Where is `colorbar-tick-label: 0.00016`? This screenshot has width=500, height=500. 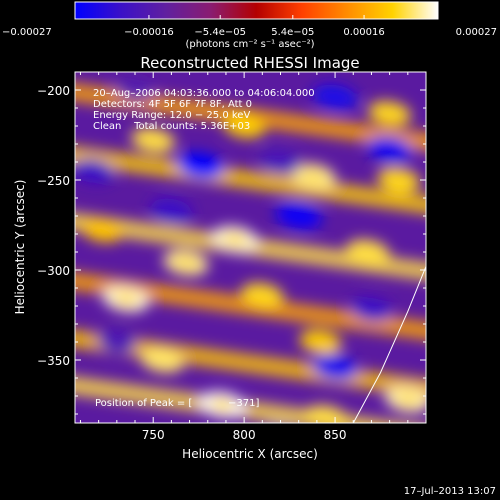
colorbar-tick-label: 0.00016 is located at coordinates (363, 32).